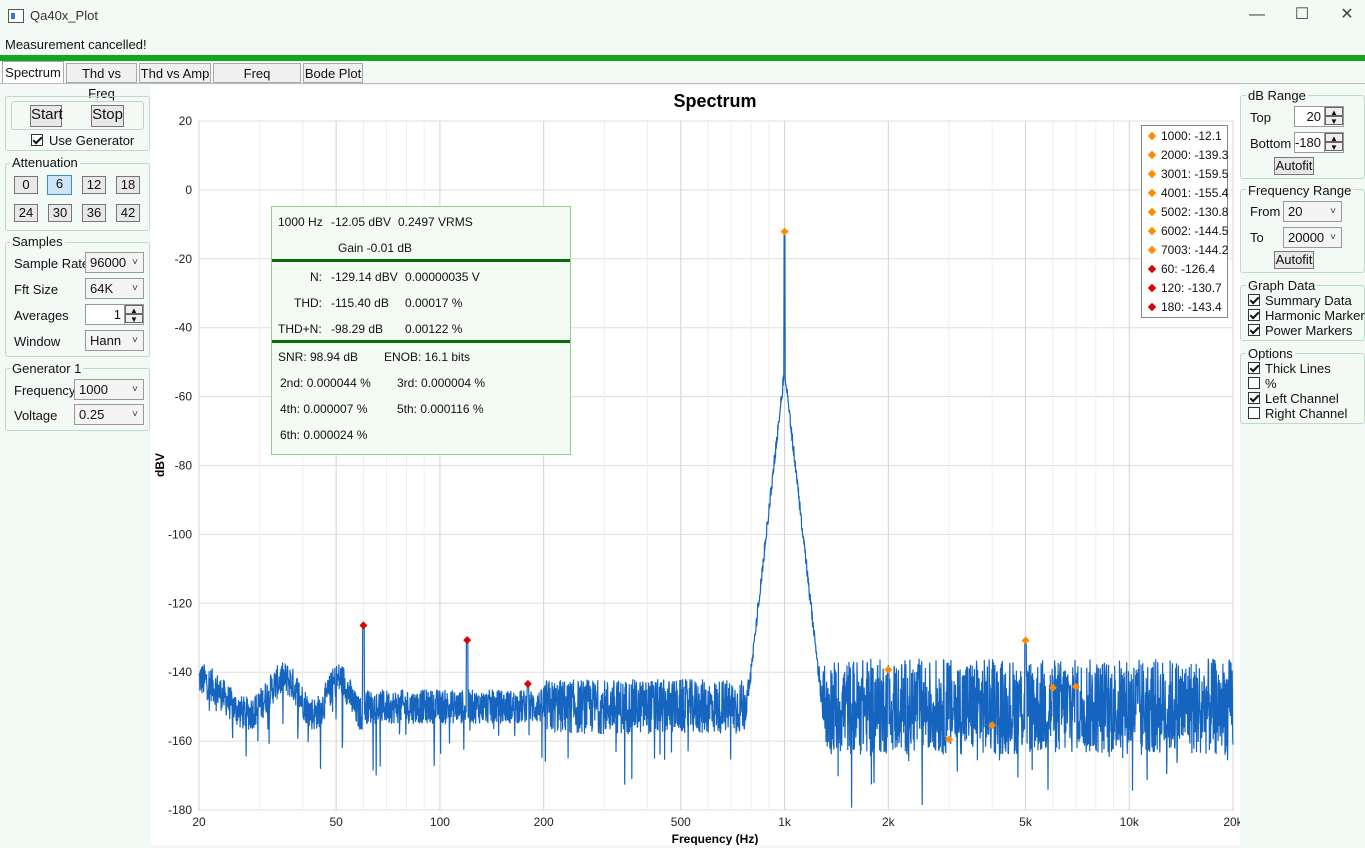  Describe the element at coordinates (681, 822) in the screenshot. I see `x-tick-label: 500` at that location.